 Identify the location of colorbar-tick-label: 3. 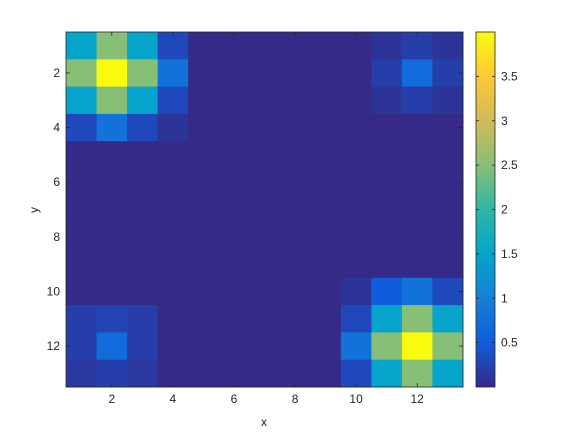
(504, 121).